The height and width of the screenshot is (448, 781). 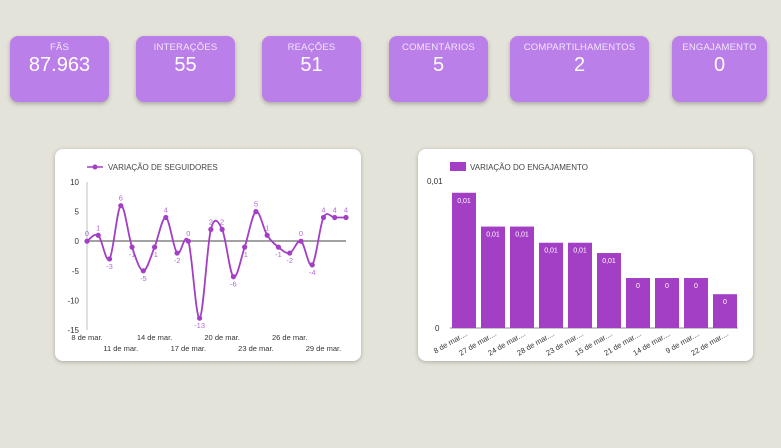 I want to click on x-tick-label: 14 de mar., so click(x=154, y=337).